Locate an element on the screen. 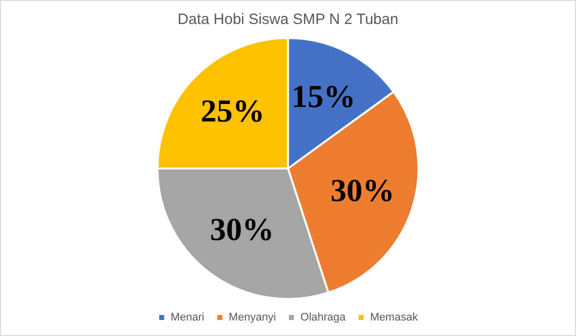 This screenshot has width=576, height=336. legend-label: Menyanyi is located at coordinates (252, 318).